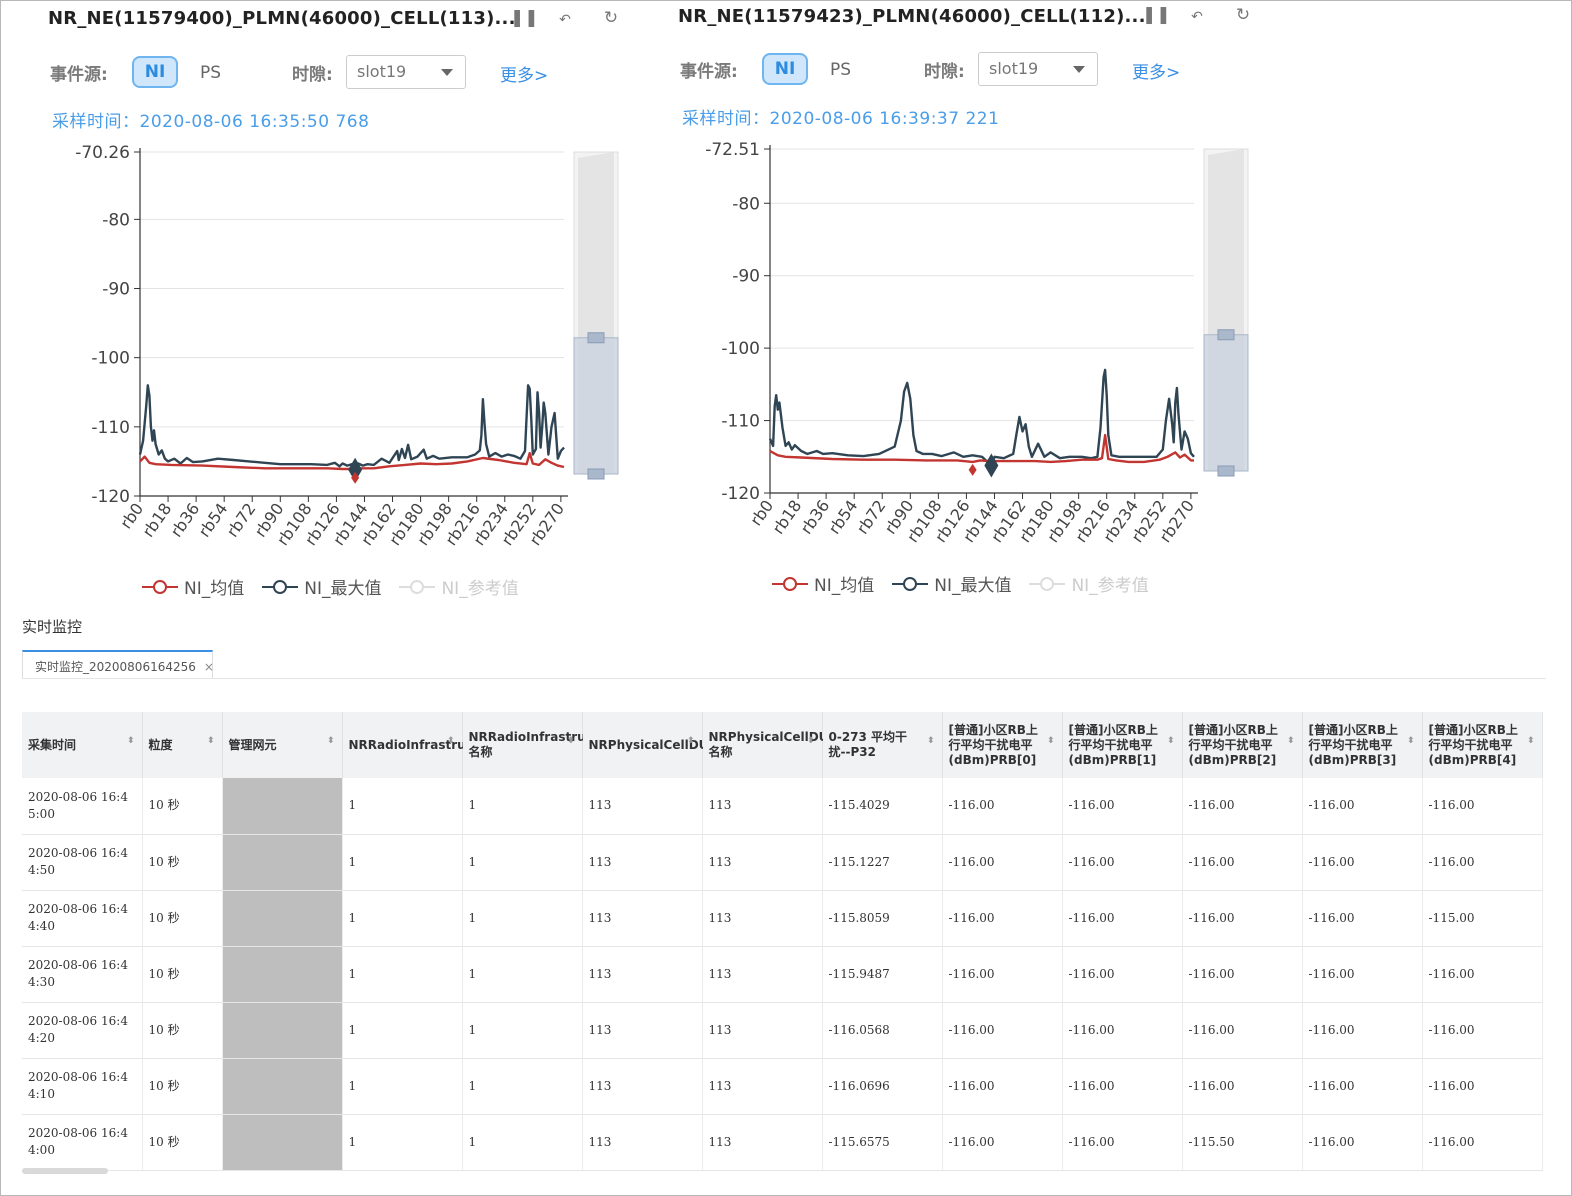 The height and width of the screenshot is (1196, 1572). I want to click on close-icon: ×, so click(208, 667).